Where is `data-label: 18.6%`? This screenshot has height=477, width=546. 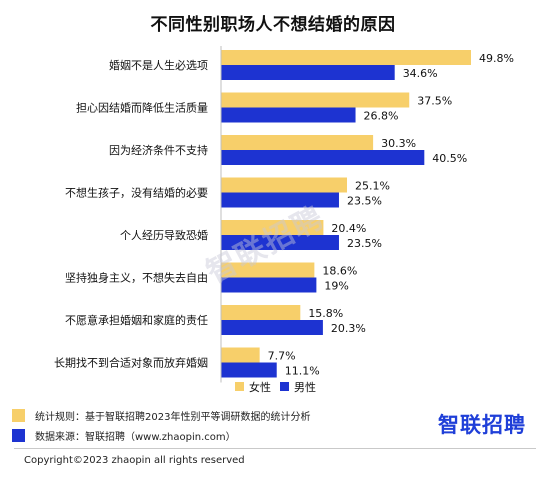
data-label: 18.6% is located at coordinates (339, 271).